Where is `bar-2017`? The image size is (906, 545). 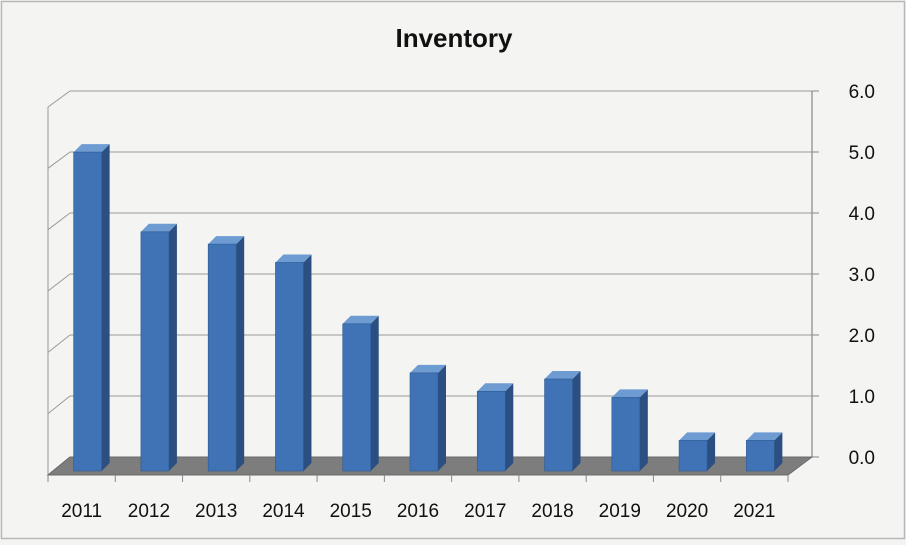 bar-2017 is located at coordinates (495, 427).